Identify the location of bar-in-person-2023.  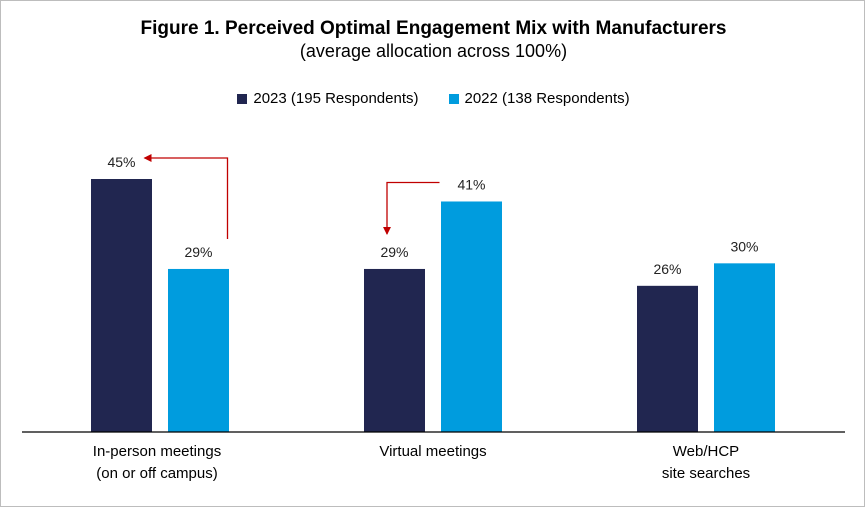
(121, 305).